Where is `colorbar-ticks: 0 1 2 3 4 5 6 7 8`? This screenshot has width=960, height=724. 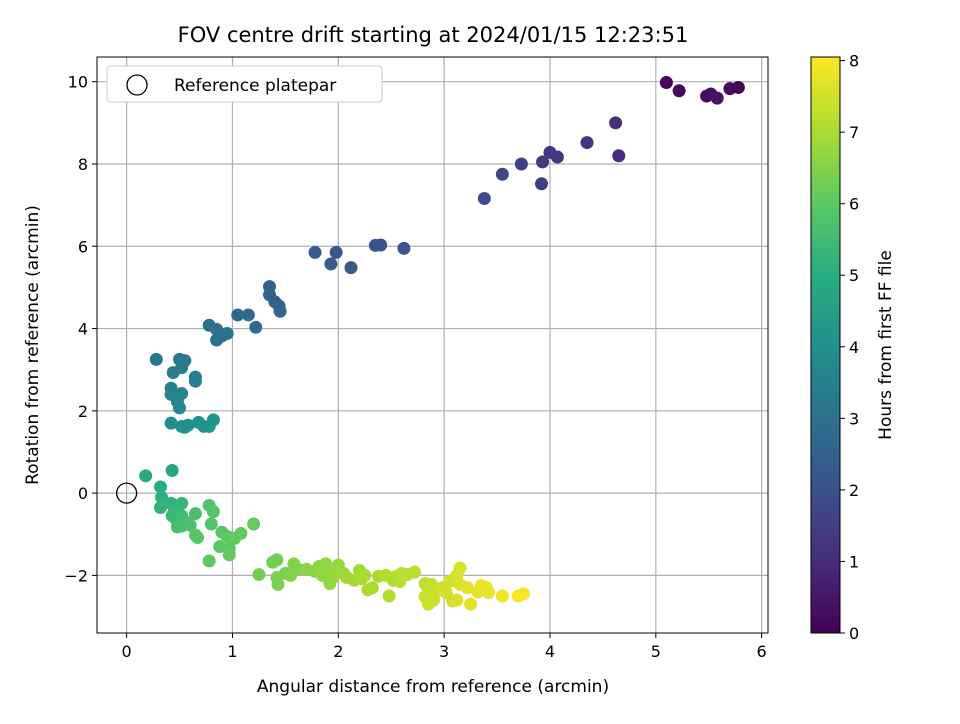 colorbar-ticks: 0 1 2 3 4 5 6 7 8 is located at coordinates (849, 347).